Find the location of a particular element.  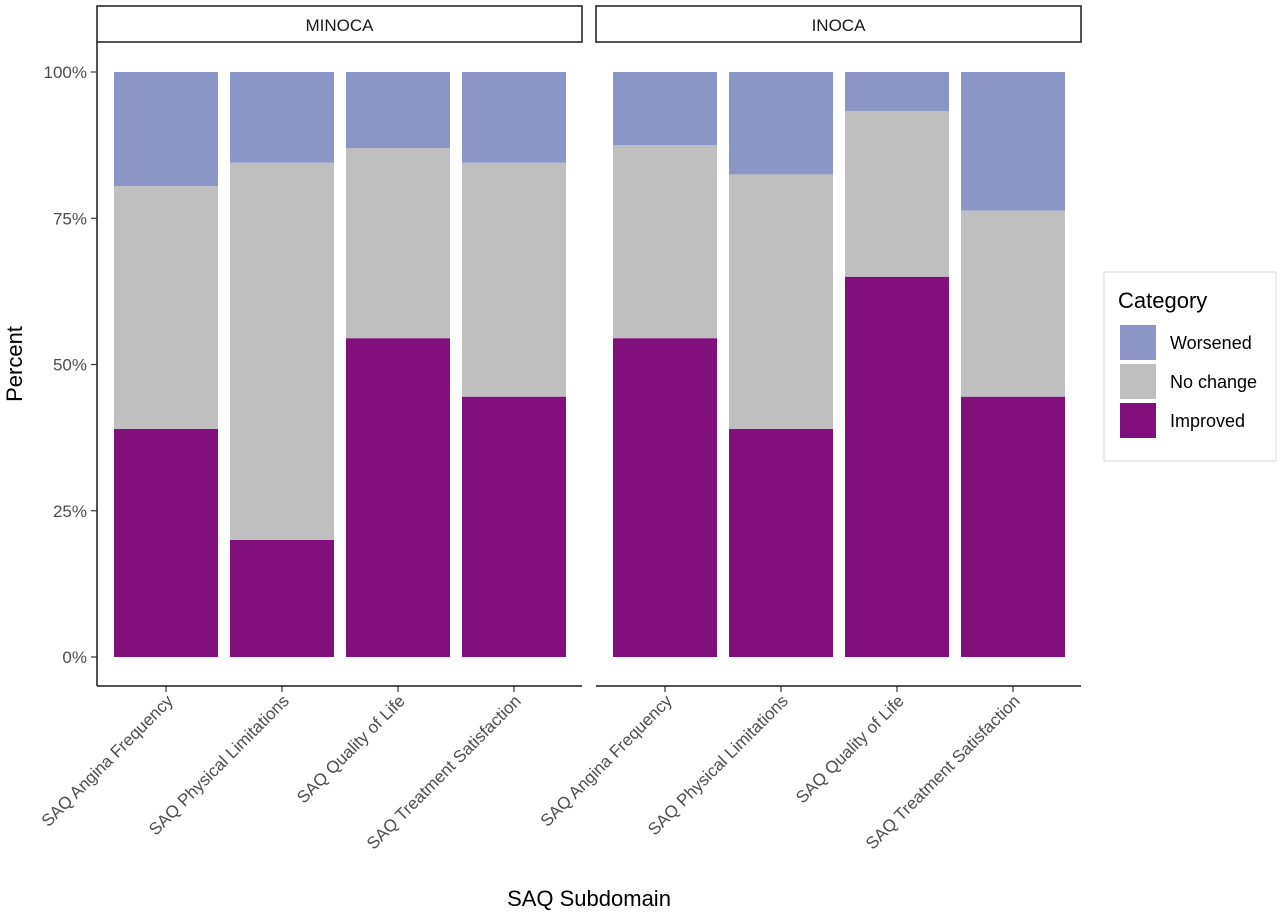

y-tick-label: 0% is located at coordinates (74, 657).